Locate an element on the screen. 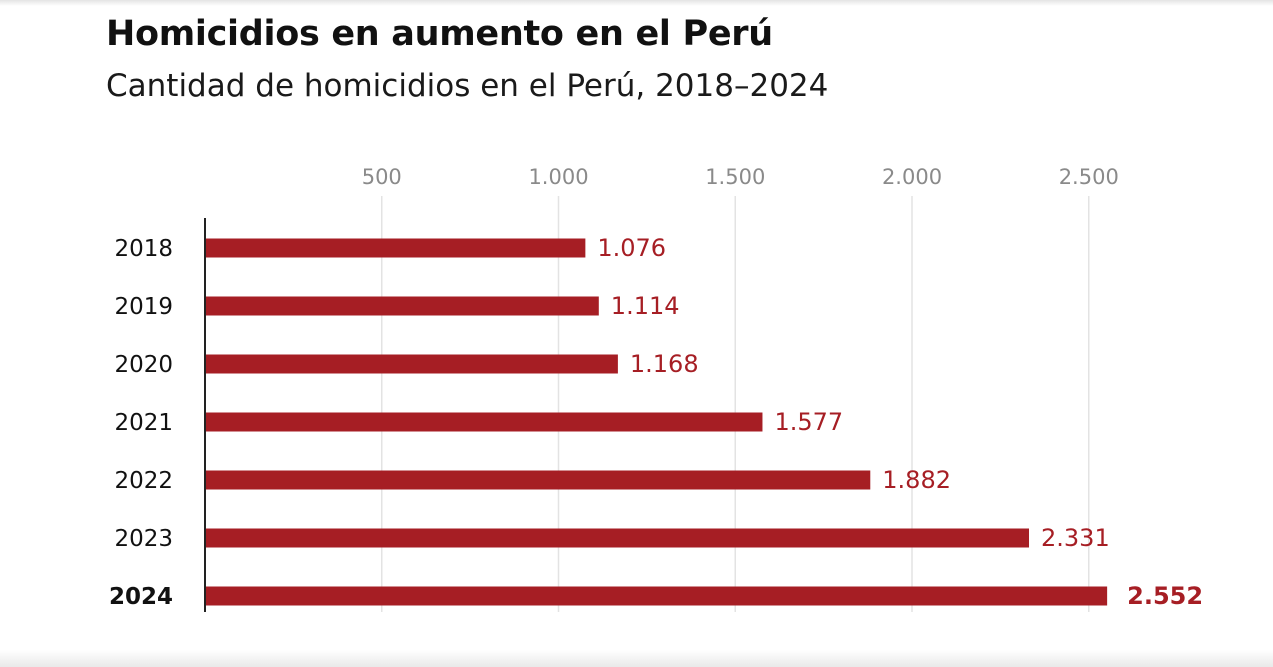 The height and width of the screenshot is (667, 1273). bottom-shade is located at coordinates (636, 658).